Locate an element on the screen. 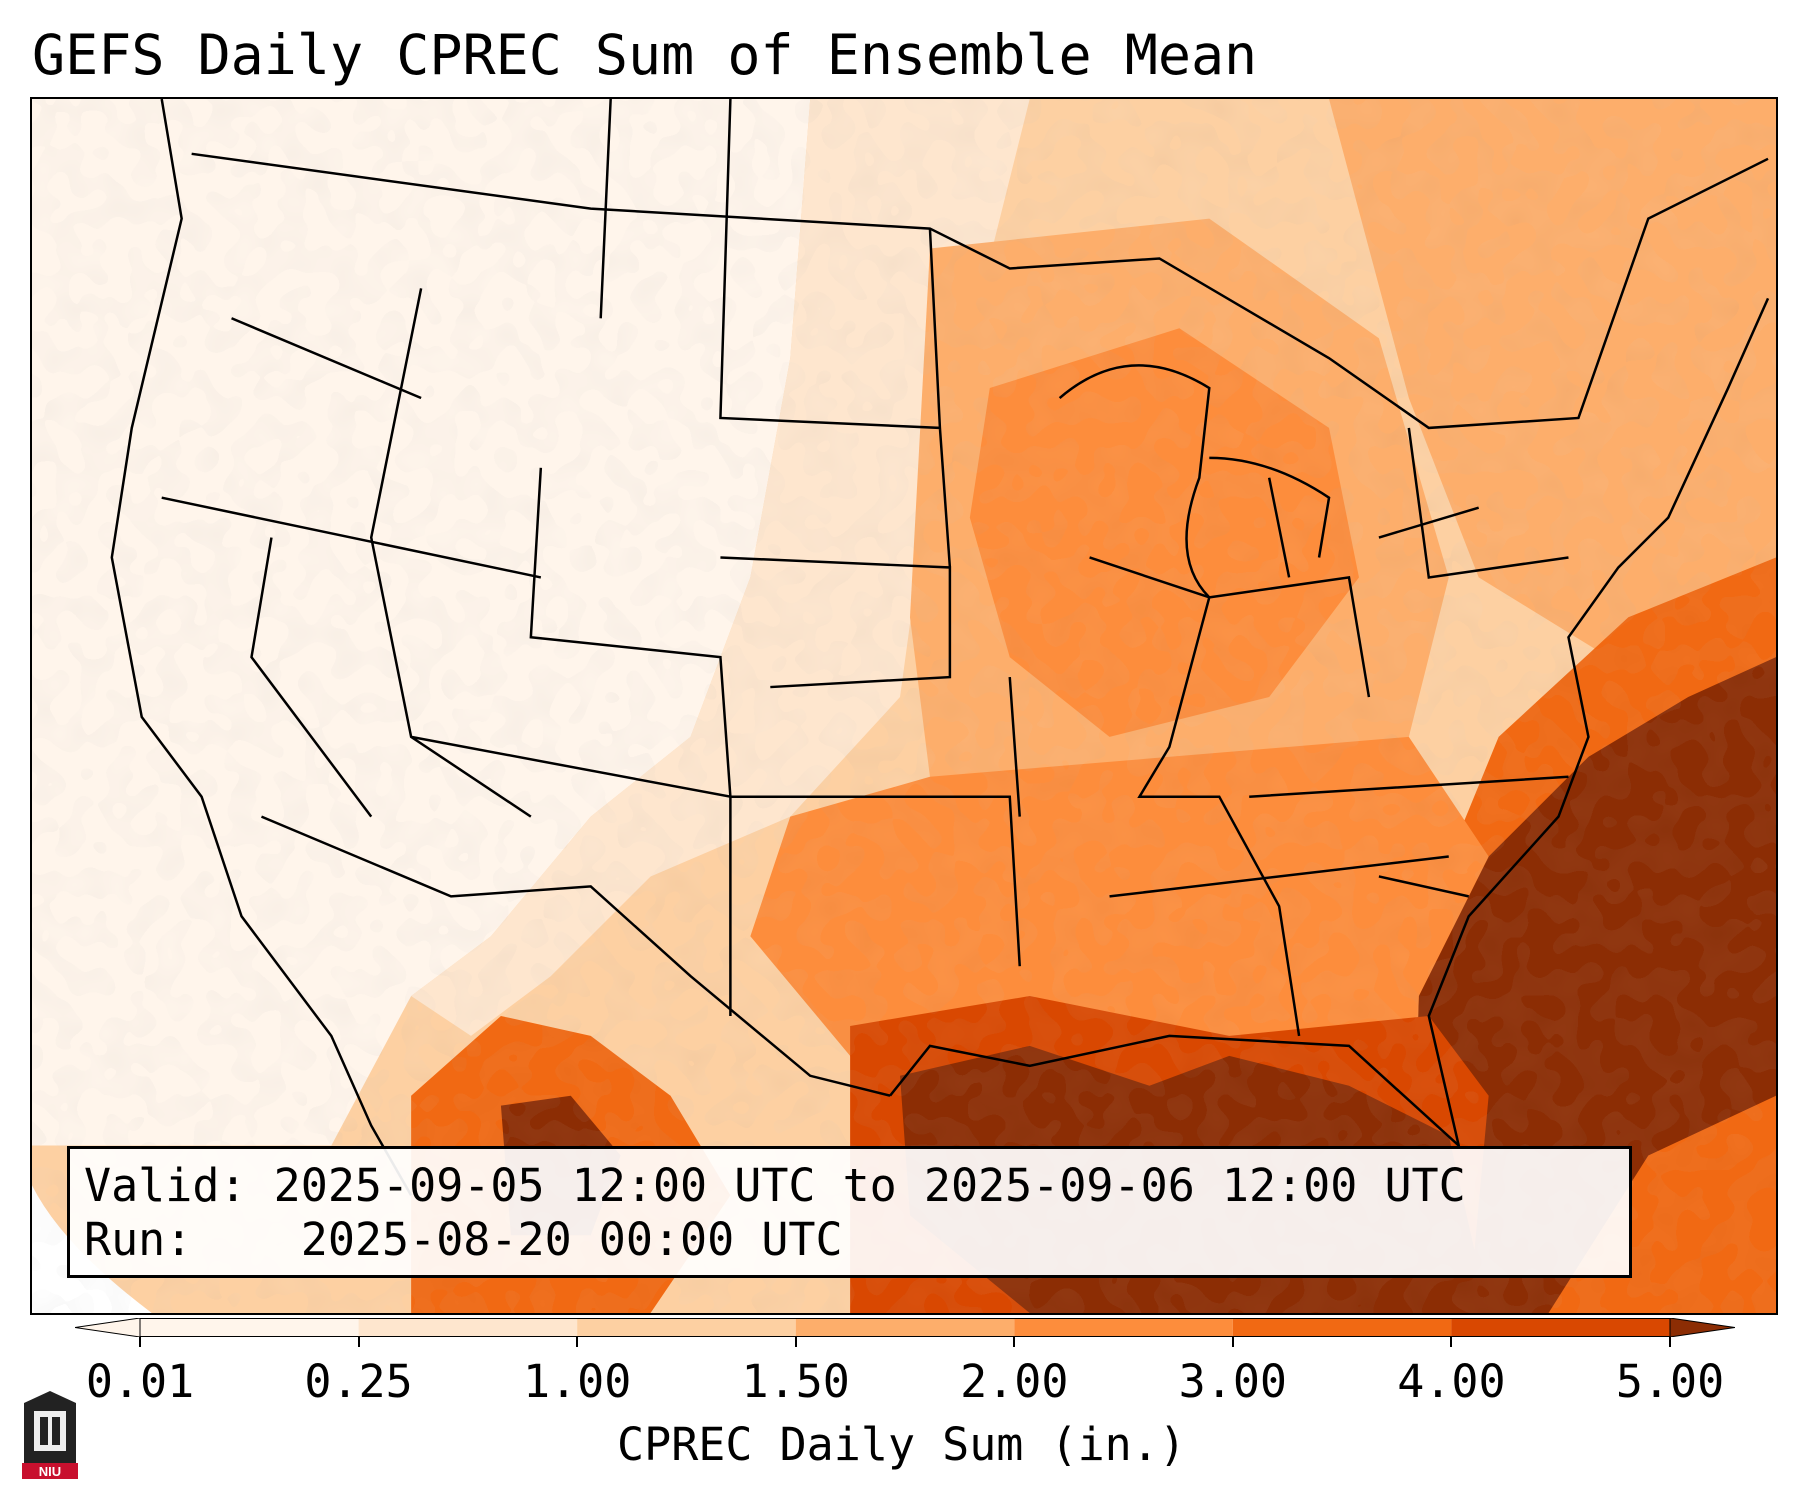 This screenshot has width=1803, height=1500. state-lines-central is located at coordinates (810, 533).